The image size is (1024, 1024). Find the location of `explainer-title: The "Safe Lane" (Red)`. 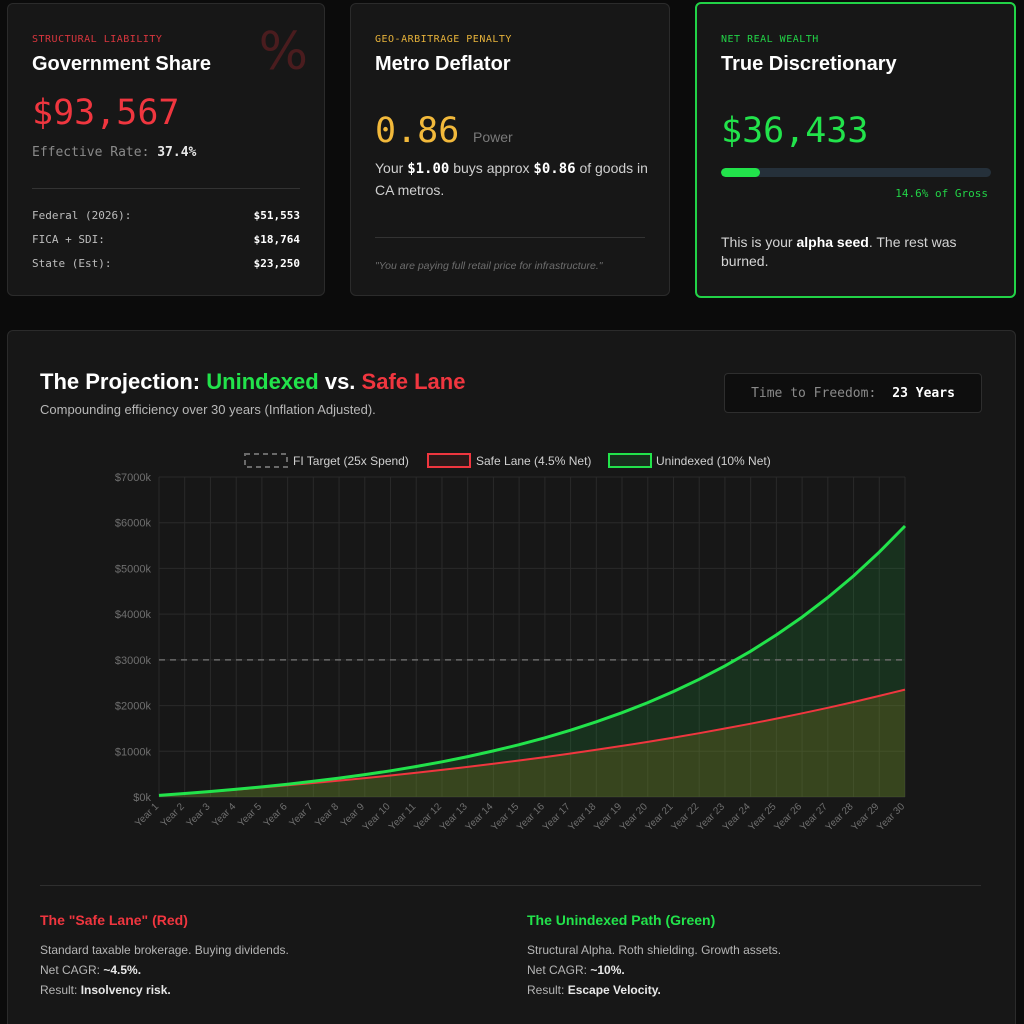

explainer-title: The "Safe Lane" (Red) is located at coordinates (114, 920).